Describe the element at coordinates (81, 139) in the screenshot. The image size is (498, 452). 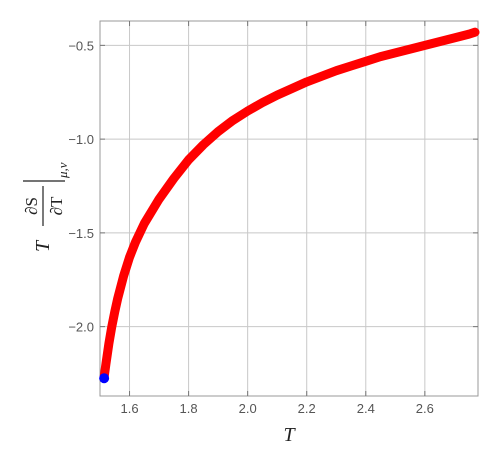
I see `y-tick-label: −1.0` at that location.